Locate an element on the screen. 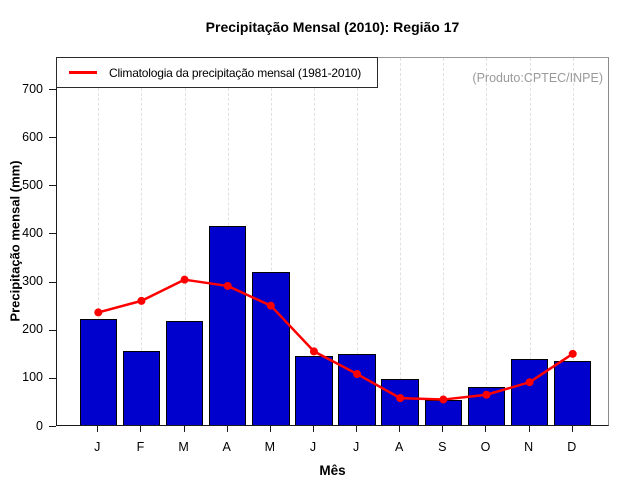 The image size is (640, 500). y-tick-label: 700 is located at coordinates (32, 88).